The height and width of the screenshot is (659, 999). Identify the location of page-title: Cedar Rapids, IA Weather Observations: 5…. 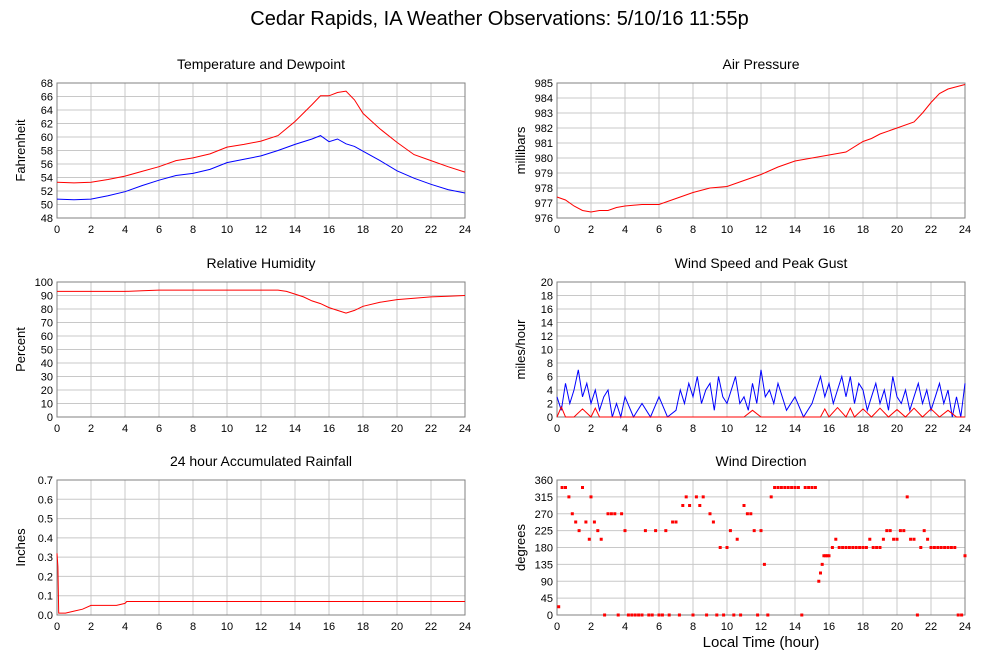
(499, 19).